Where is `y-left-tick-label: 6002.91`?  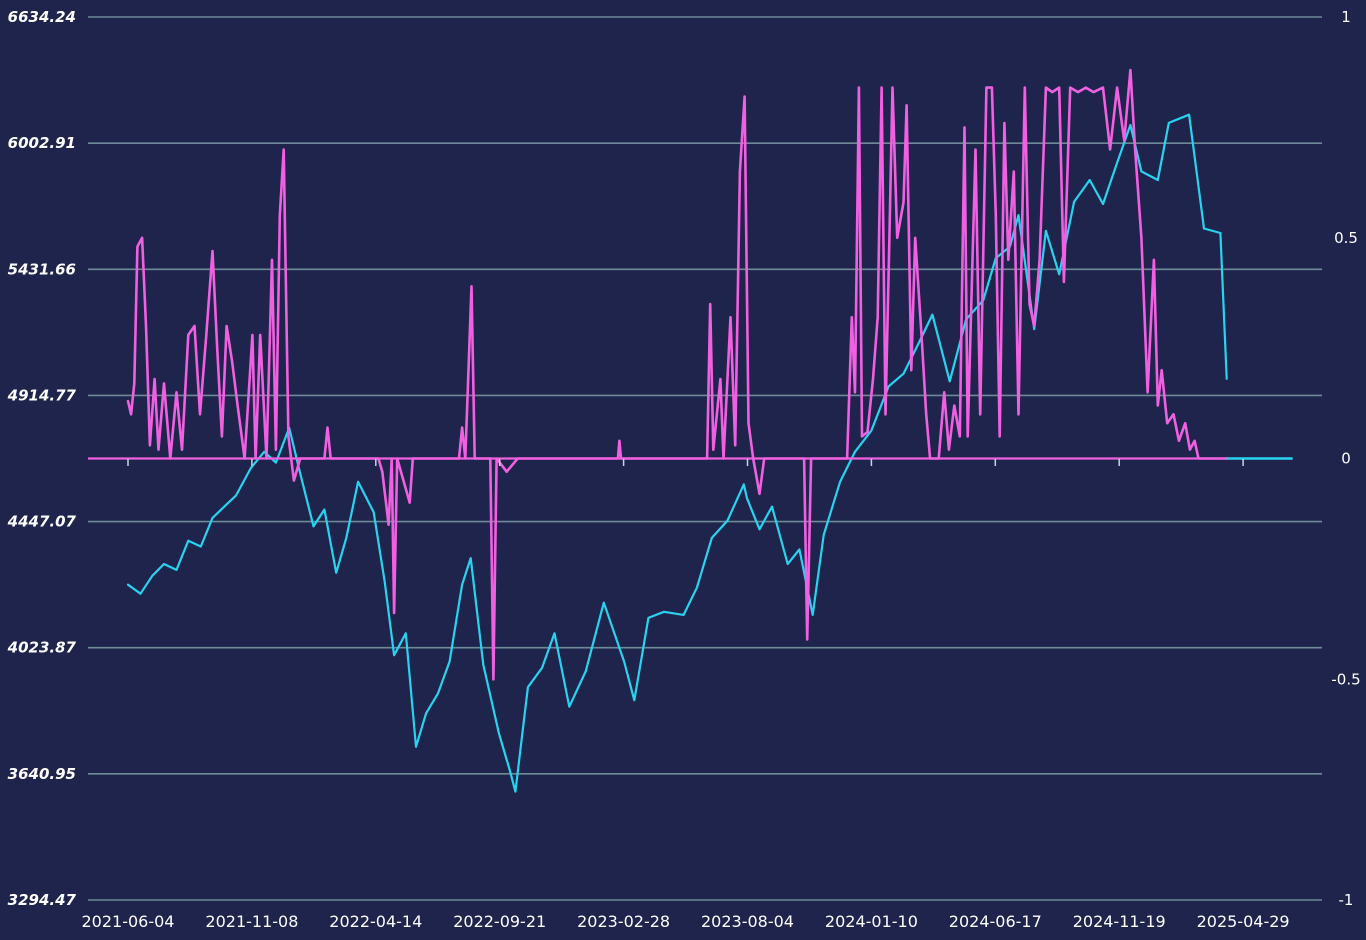 y-left-tick-label: 6002.91 is located at coordinates (42, 143).